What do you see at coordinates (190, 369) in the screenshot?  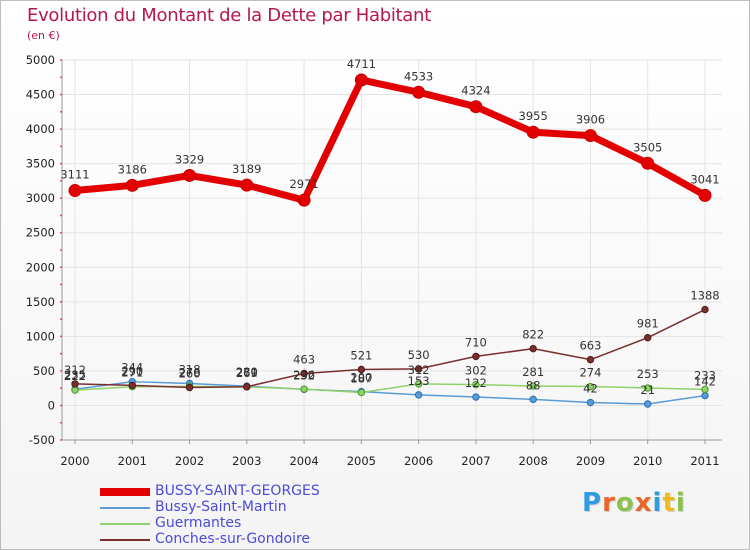 I see `data-label: 318` at bounding box center [190, 369].